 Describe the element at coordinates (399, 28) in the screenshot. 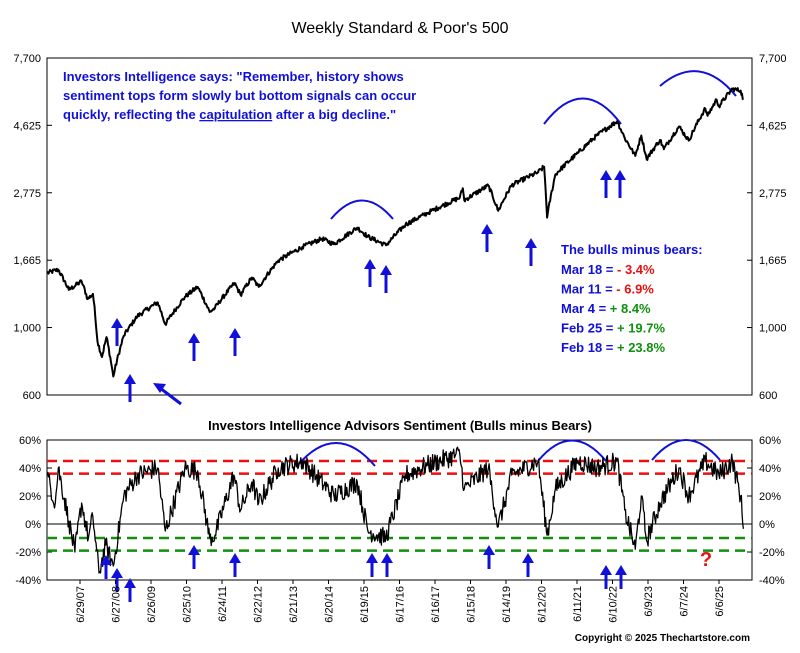

I see `chart-title: Weekly Standard & Poor's 500` at that location.